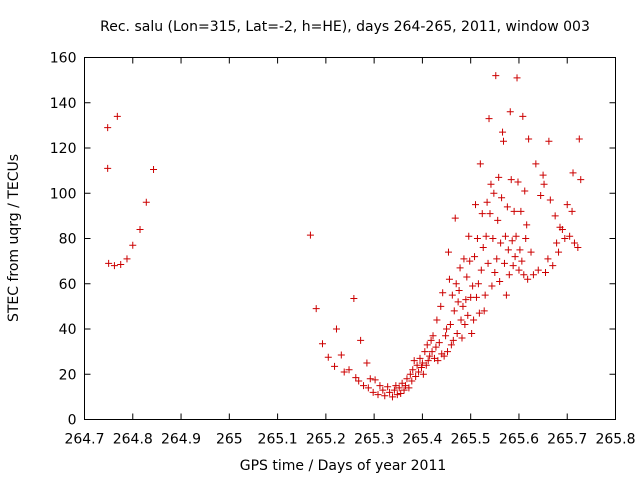  What do you see at coordinates (181, 440) in the screenshot?
I see `x-tick-label: 264.9` at bounding box center [181, 440].